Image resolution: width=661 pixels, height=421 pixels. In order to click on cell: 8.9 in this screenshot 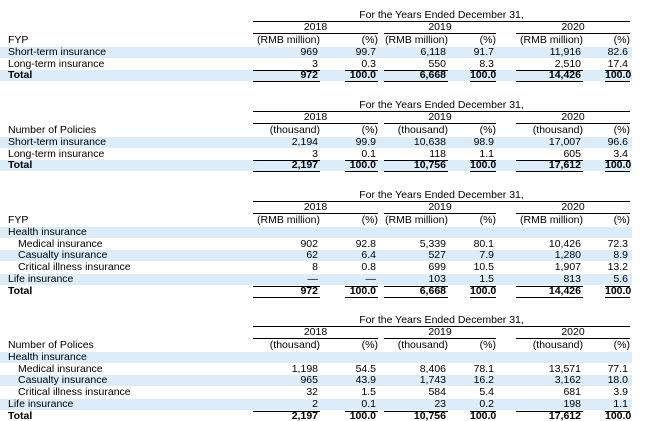, I will do `click(620, 255)`.